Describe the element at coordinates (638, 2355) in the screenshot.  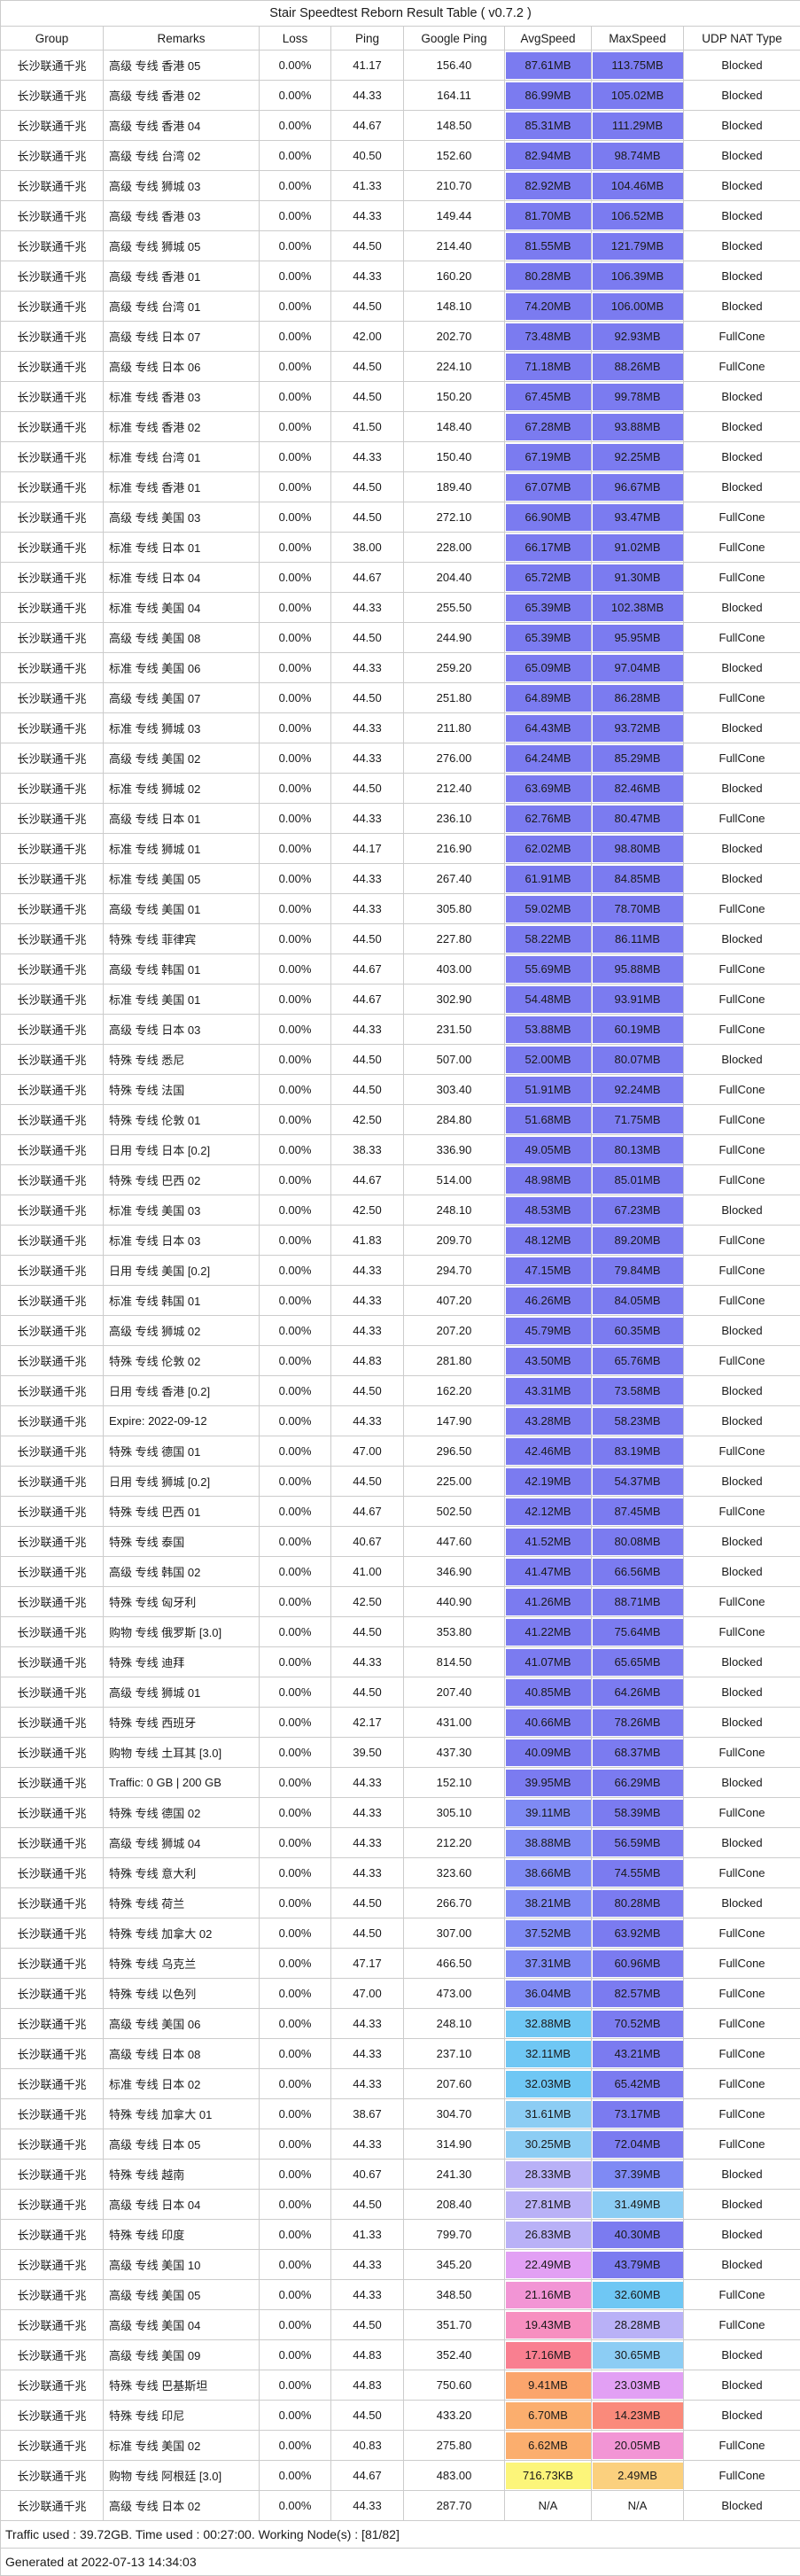
I see `max-speed-cell: 30.65MB` at that location.